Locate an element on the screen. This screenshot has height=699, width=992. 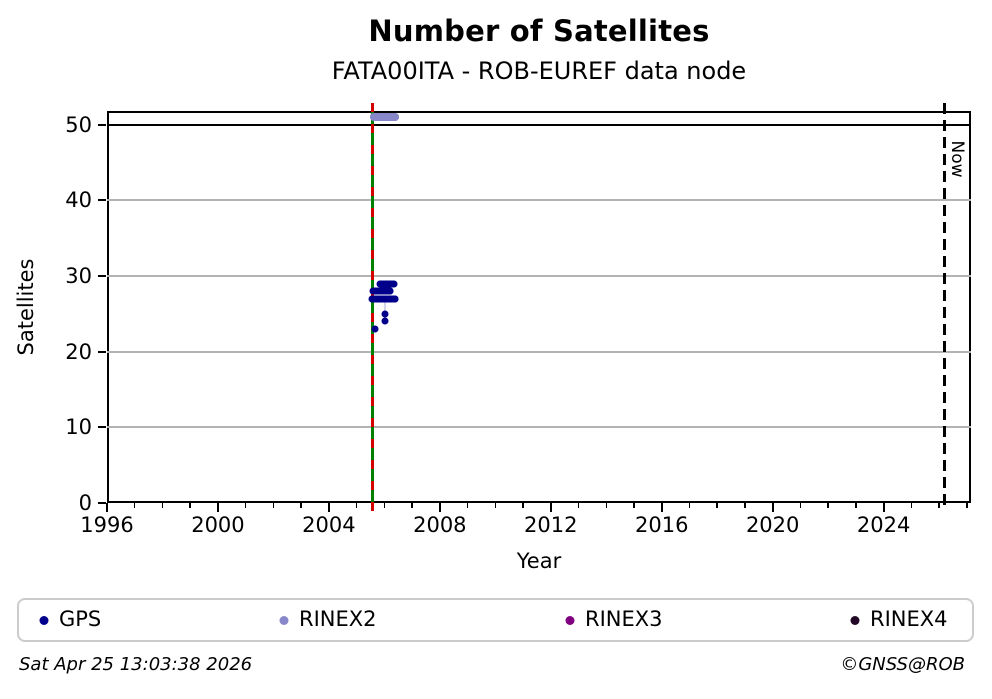
rinex3-legend-marker-icon is located at coordinates (570, 620).